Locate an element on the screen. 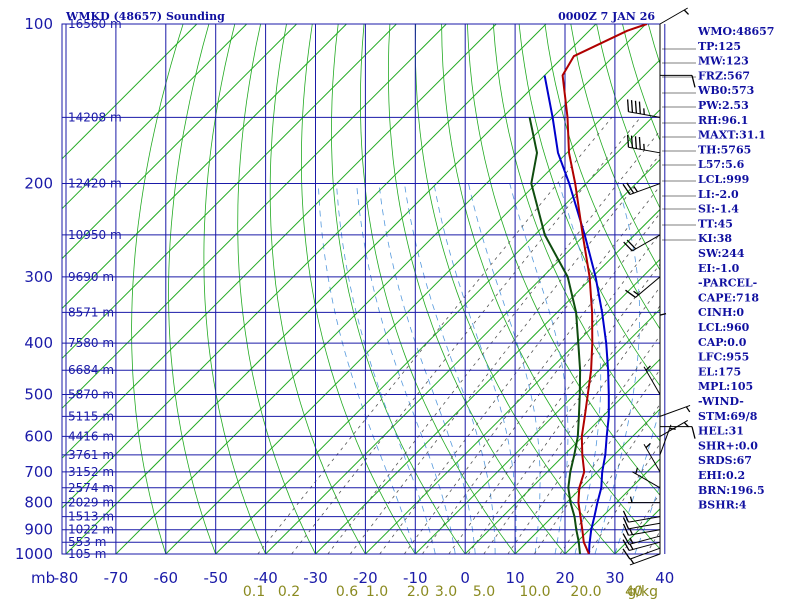 The height and width of the screenshot is (600, 800). stat-line: TT:45 is located at coordinates (715, 223).